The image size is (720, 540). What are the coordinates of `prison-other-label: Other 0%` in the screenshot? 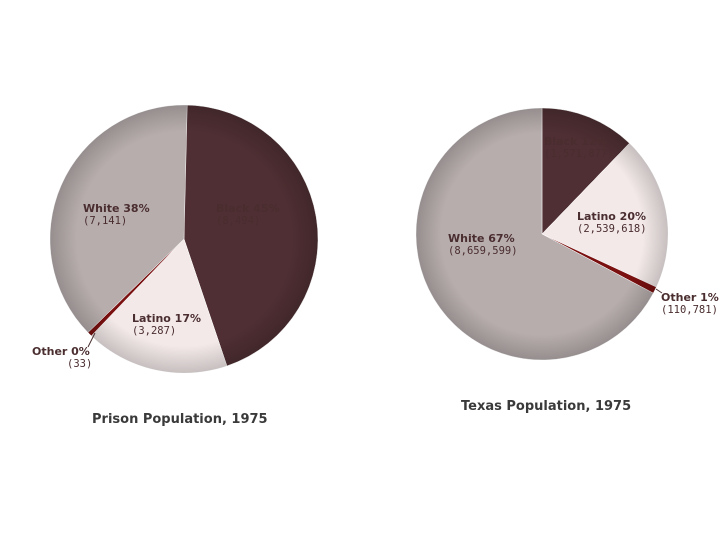 It's located at (61, 351).